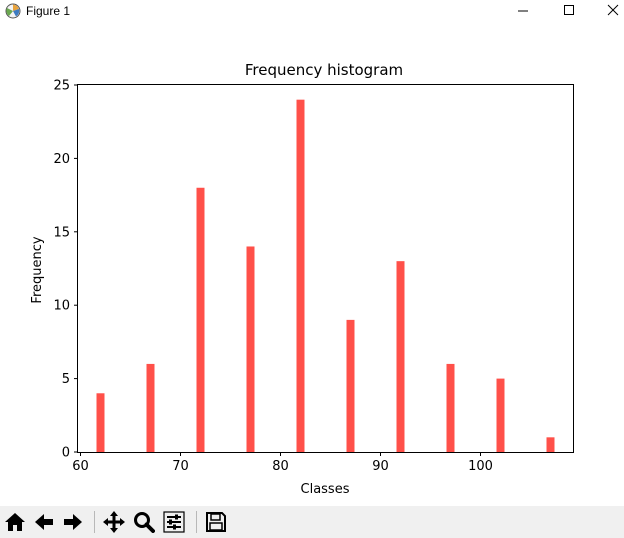 This screenshot has height=538, width=624. I want to click on pan-icon, so click(114, 522).